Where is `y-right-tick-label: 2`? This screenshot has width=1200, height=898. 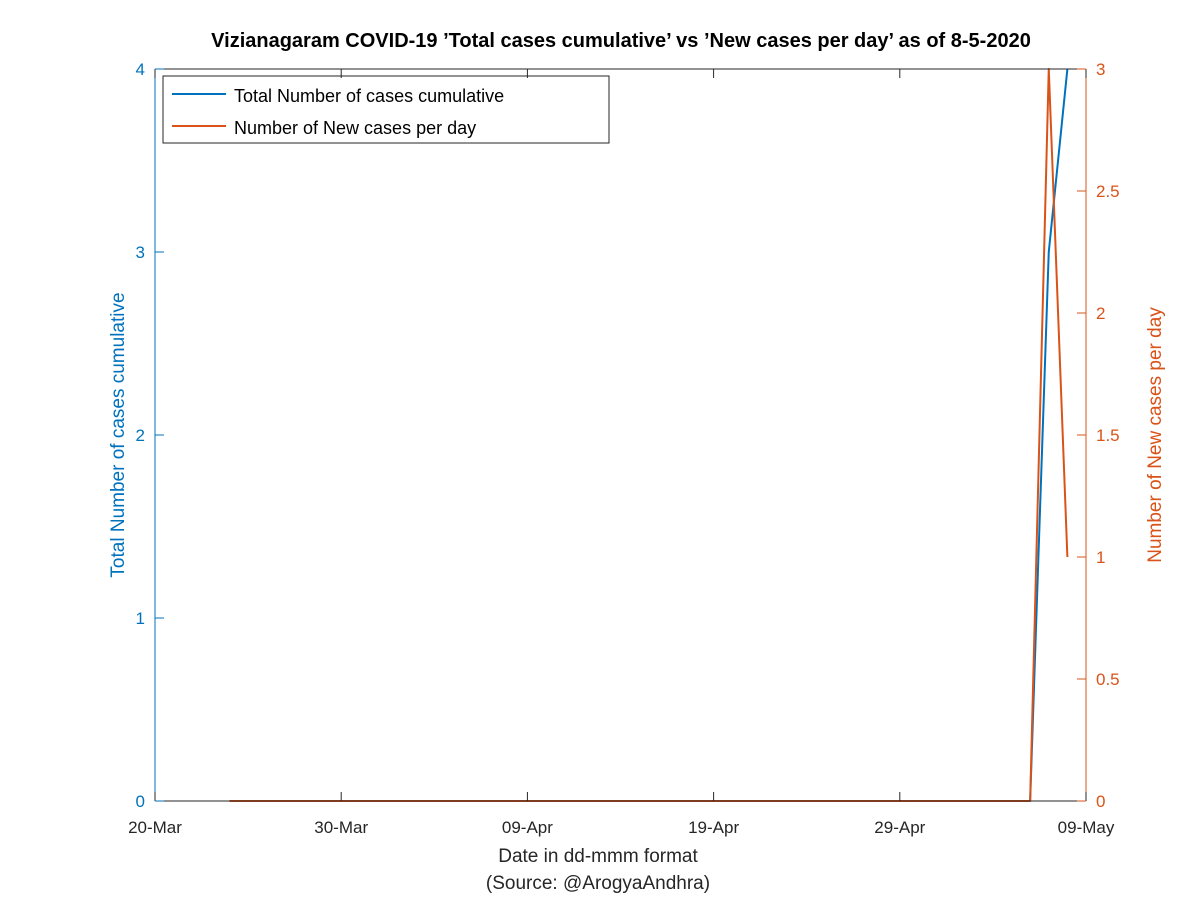
y-right-tick-label: 2 is located at coordinates (1100, 313).